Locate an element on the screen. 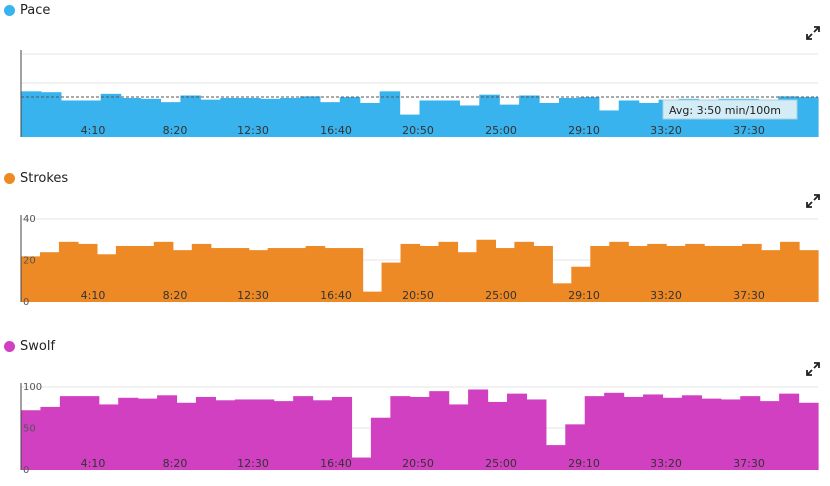 The width and height of the screenshot is (830, 486). pace-legend: Pace is located at coordinates (27, 10).